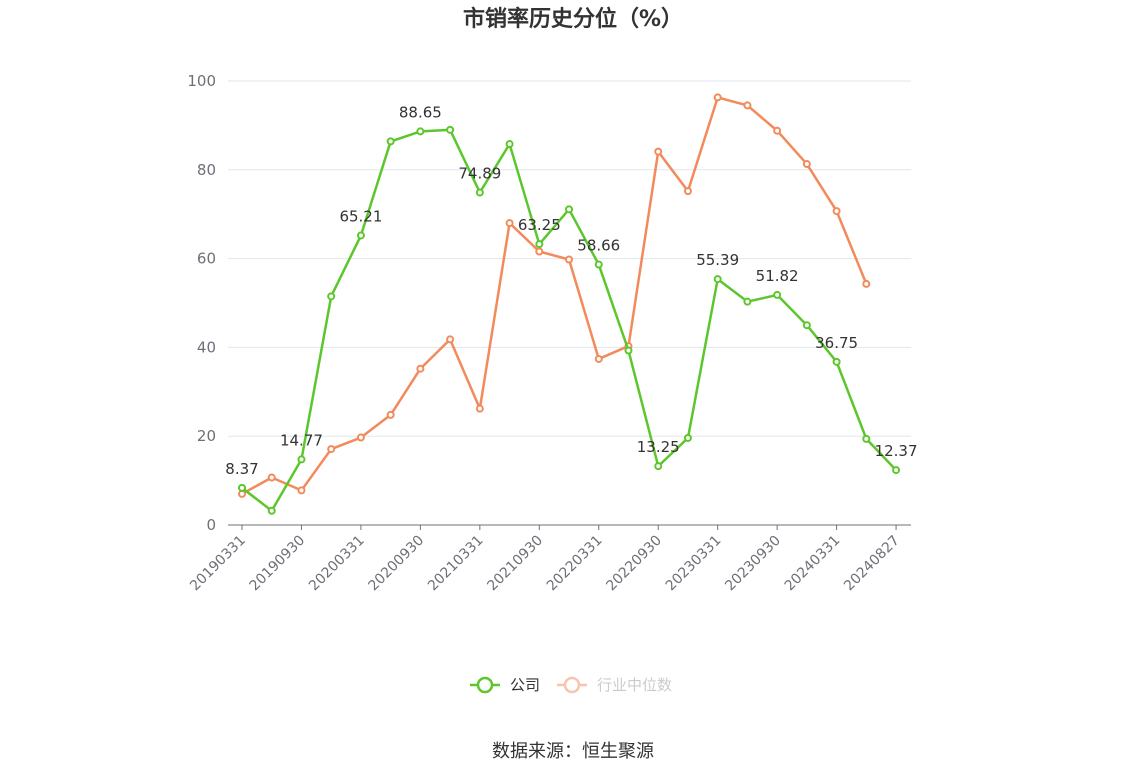 The height and width of the screenshot is (776, 1147). Describe the element at coordinates (201, 81) in the screenshot. I see `y-tick-label: 100` at that location.